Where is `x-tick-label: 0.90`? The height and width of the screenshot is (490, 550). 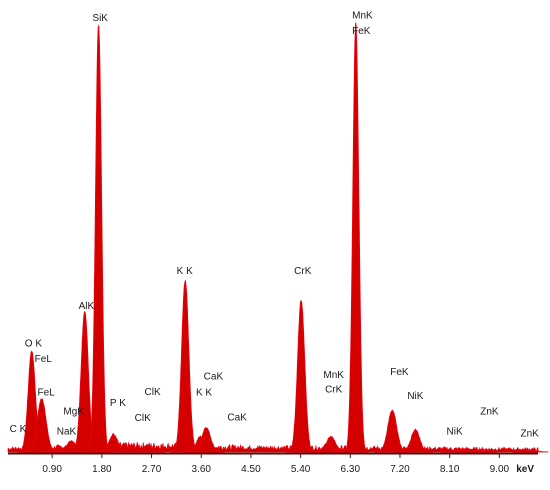 x-tick-label: 0.90 is located at coordinates (52, 469).